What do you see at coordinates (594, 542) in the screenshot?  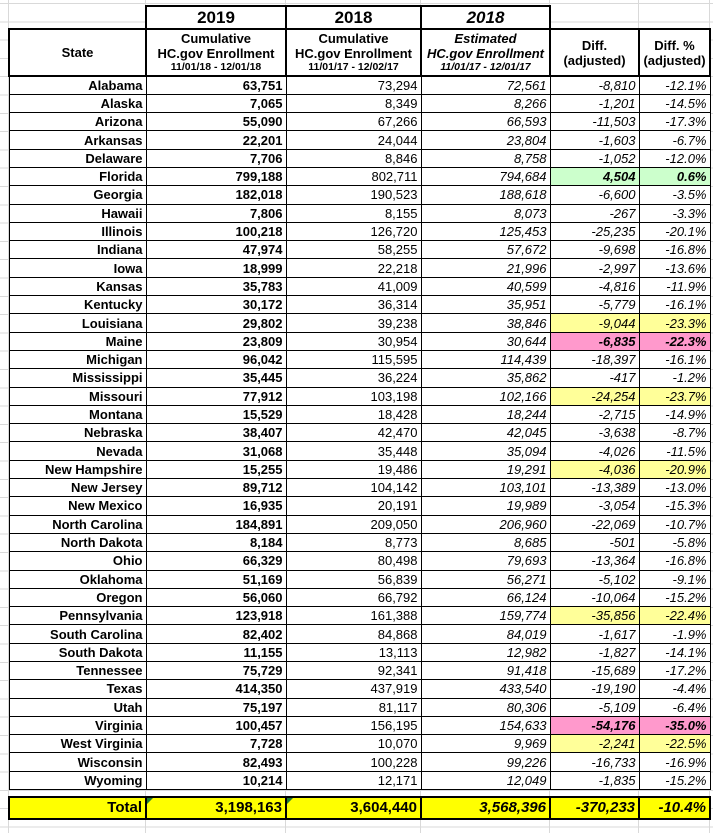 I see `cell-diff: -501` at bounding box center [594, 542].